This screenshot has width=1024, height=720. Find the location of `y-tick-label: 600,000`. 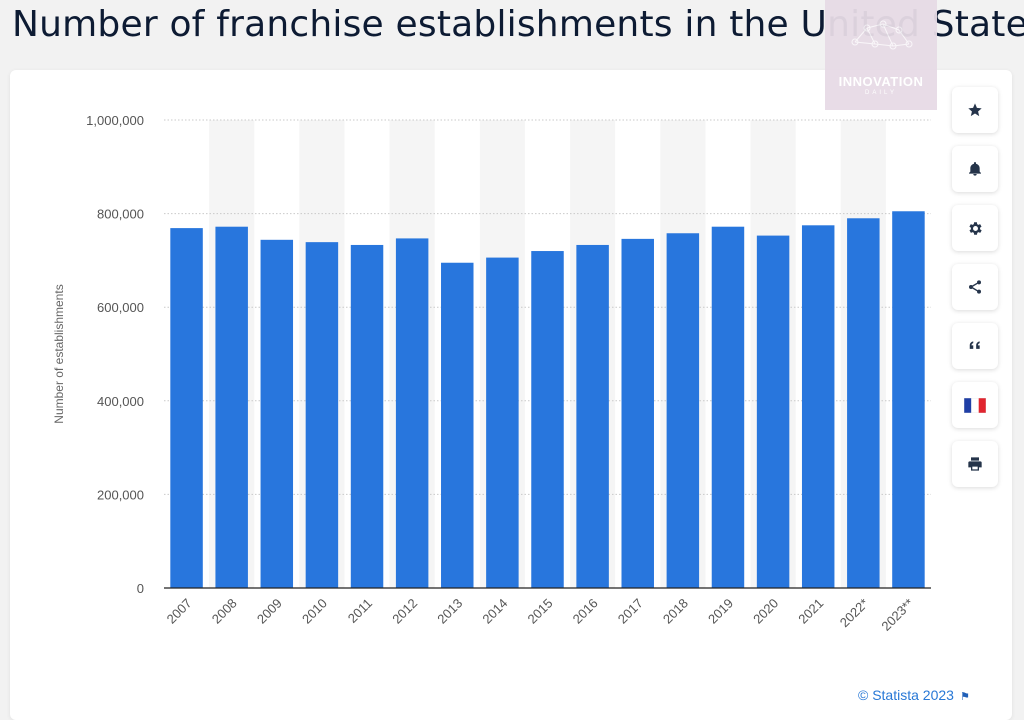

y-tick-label: 600,000 is located at coordinates (120, 307).